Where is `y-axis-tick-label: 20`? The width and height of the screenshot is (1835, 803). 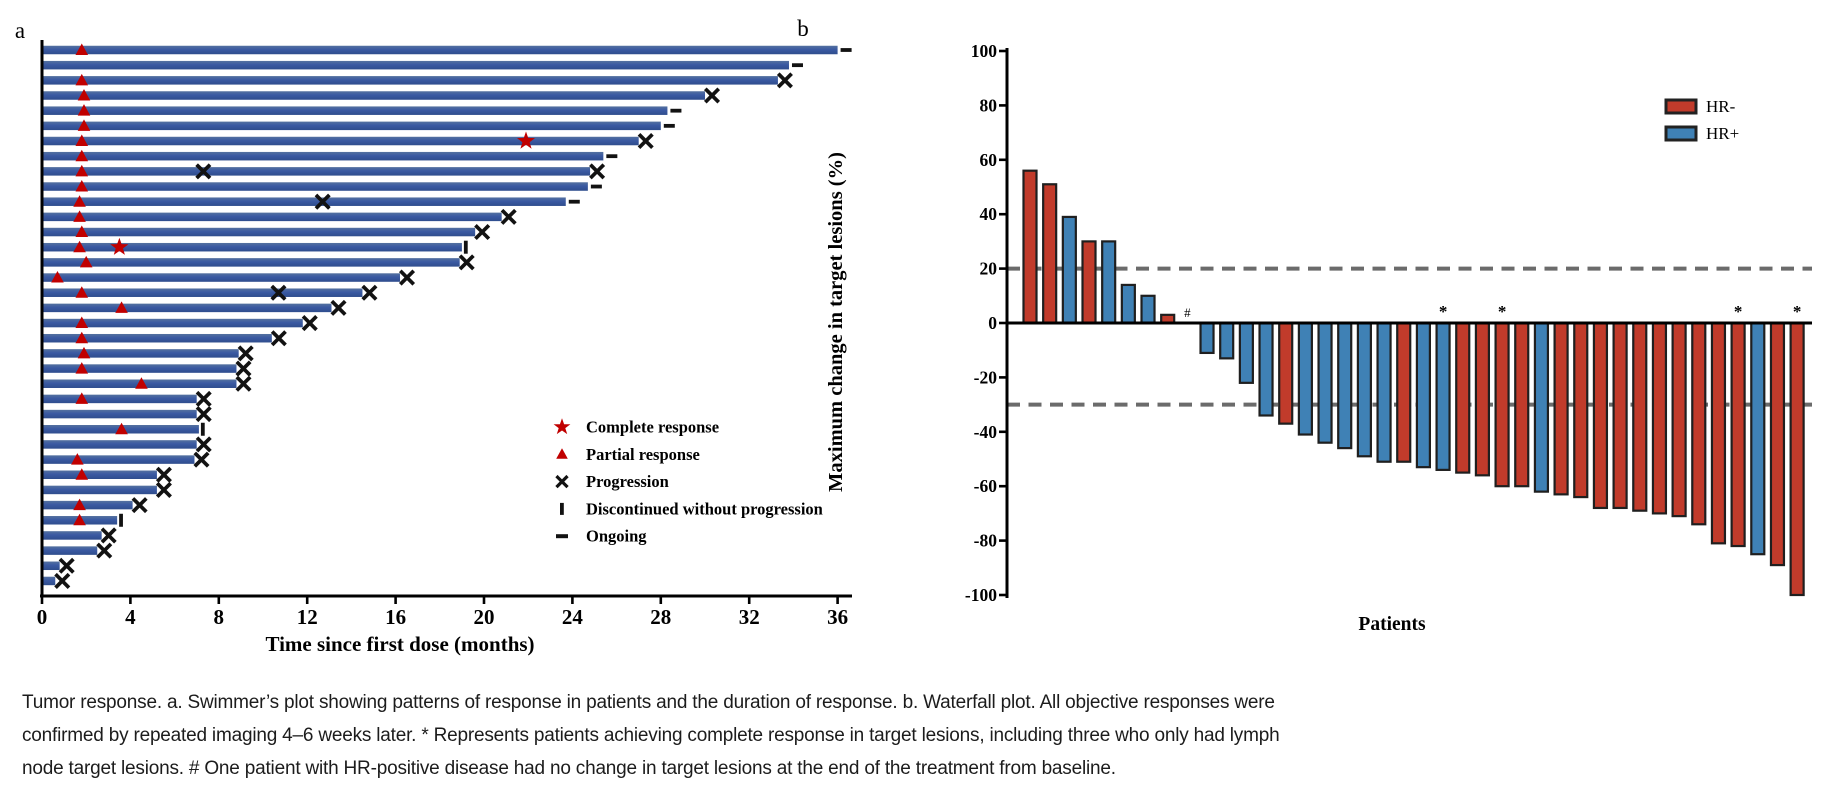
y-axis-tick-label: 20 is located at coordinates (989, 269).